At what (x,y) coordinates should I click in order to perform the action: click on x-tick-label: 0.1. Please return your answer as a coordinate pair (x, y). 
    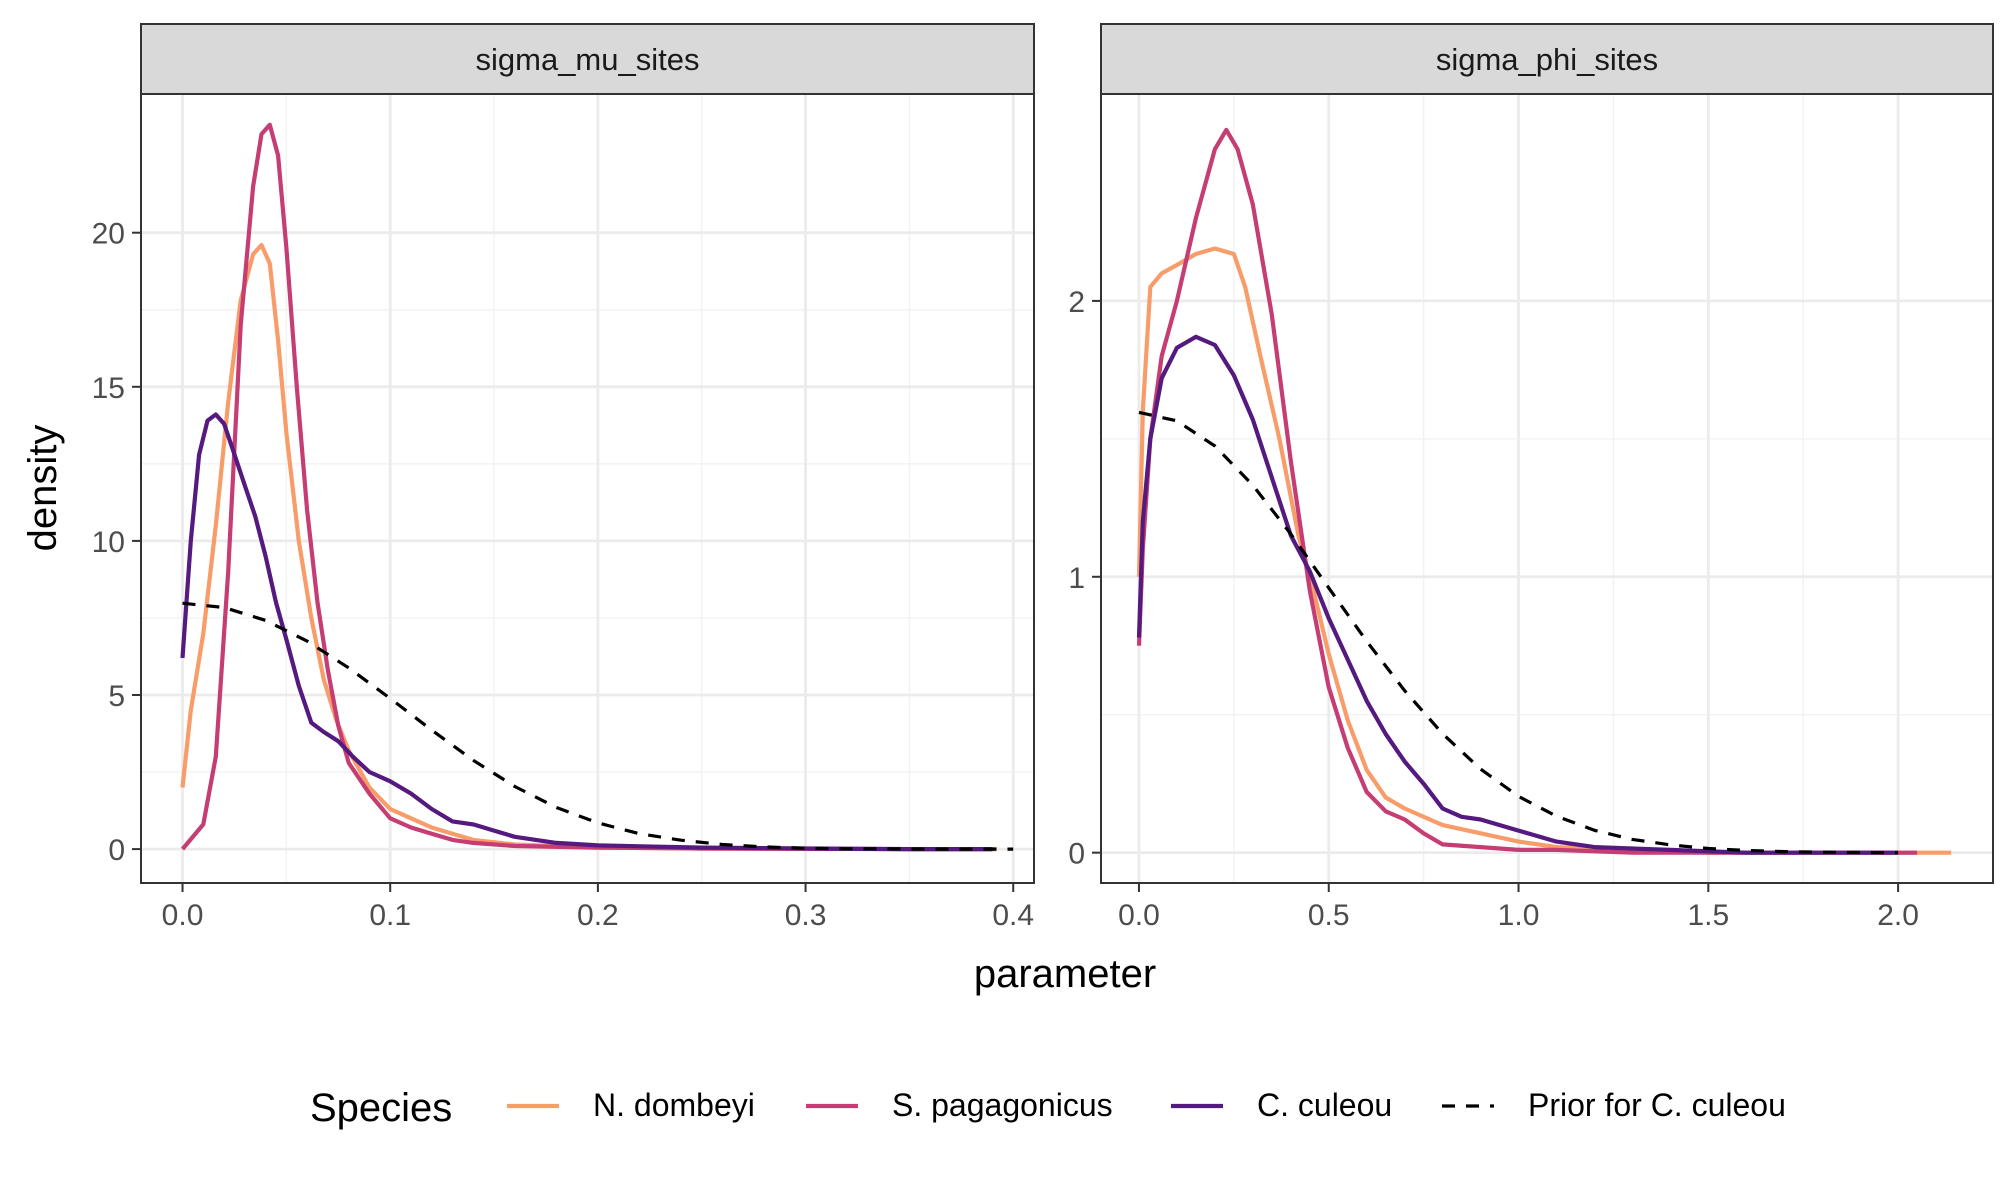
    Looking at the image, I should click on (390, 915).